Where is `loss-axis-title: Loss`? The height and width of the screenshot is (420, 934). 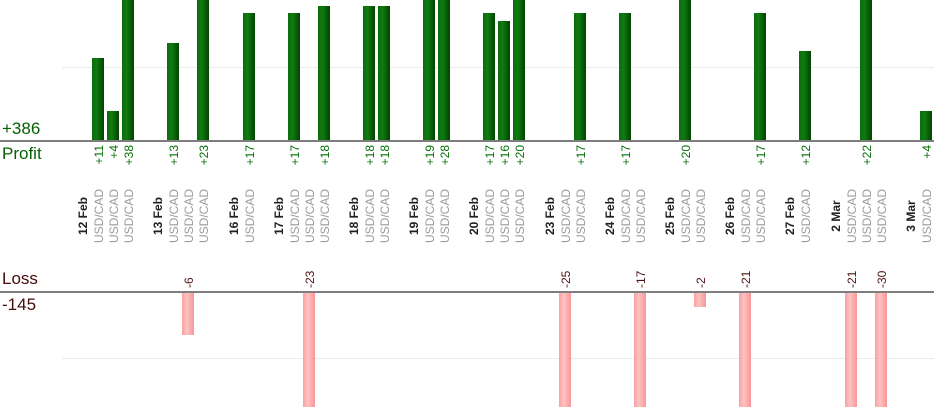 loss-axis-title: Loss is located at coordinates (20, 278).